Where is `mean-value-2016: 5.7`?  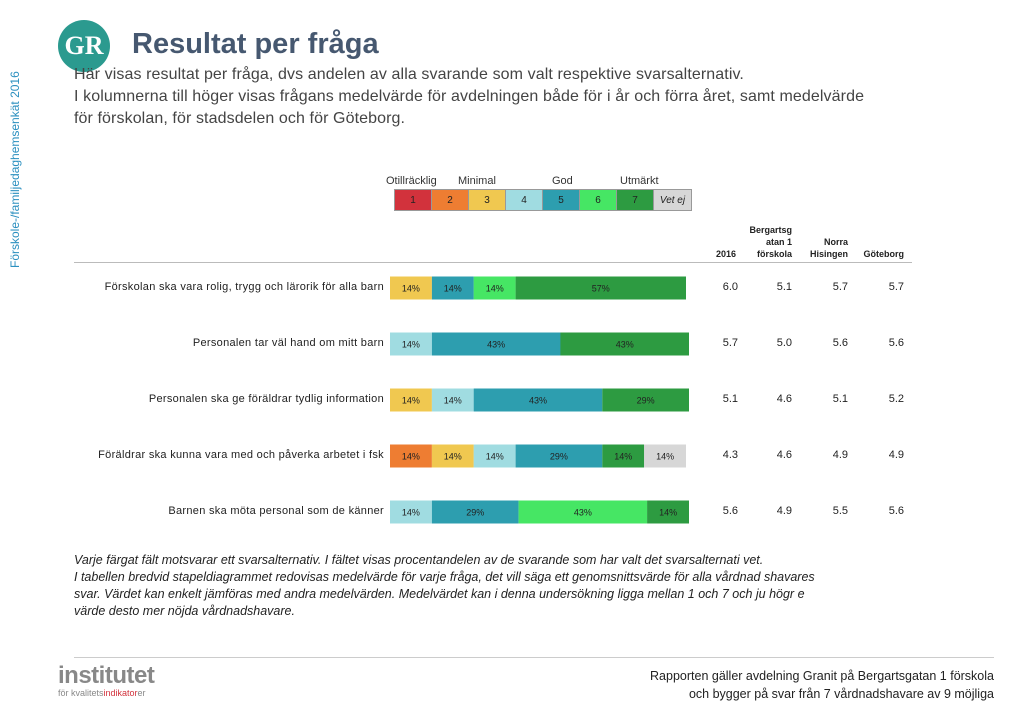
mean-value-2016: 5.7 is located at coordinates (730, 343).